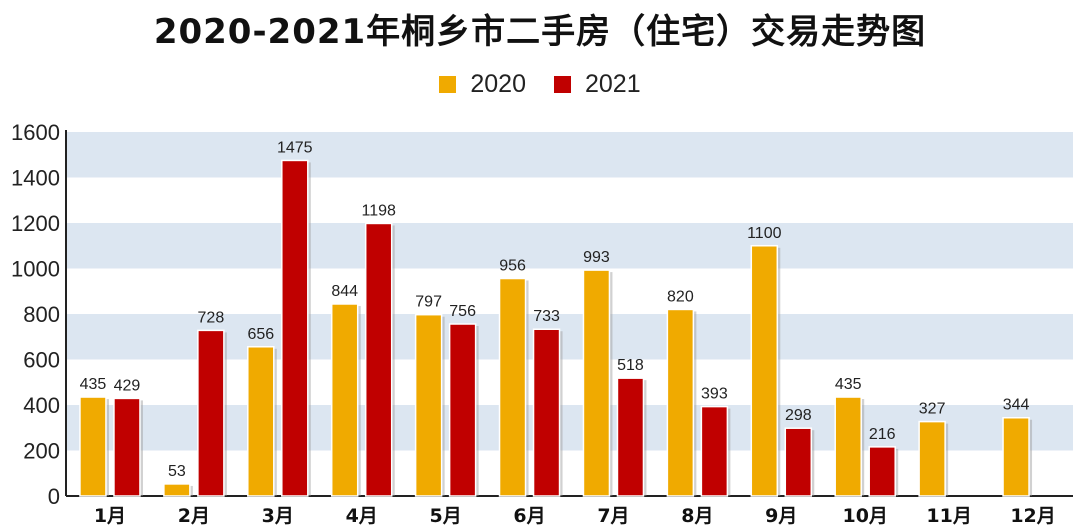 The image size is (1080, 530). I want to click on data-label: 797, so click(428, 302).